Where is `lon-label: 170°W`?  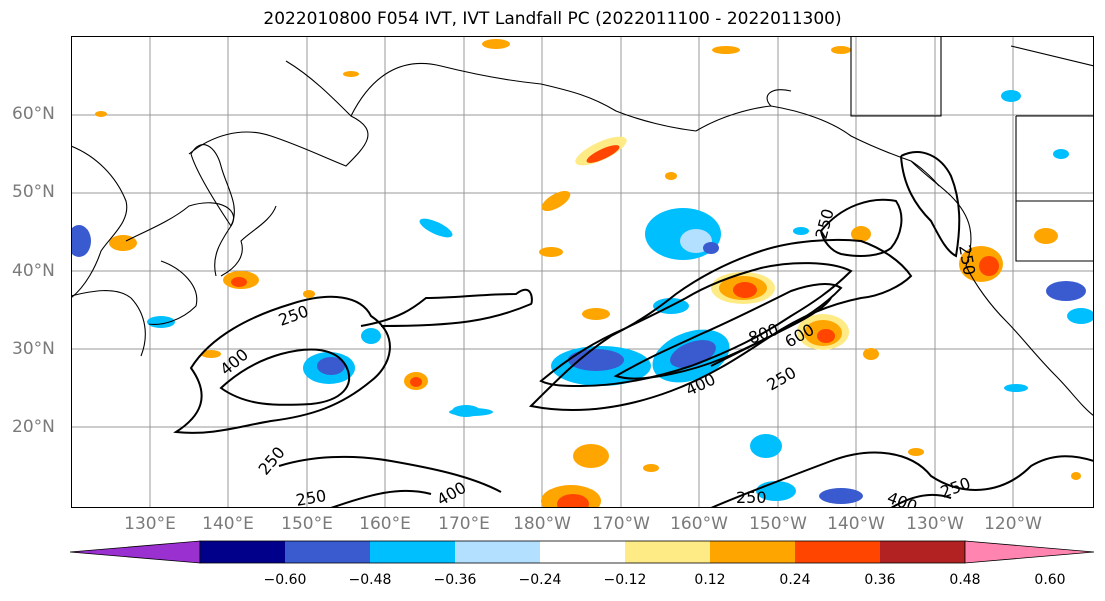 lon-label: 170°W is located at coordinates (621, 524).